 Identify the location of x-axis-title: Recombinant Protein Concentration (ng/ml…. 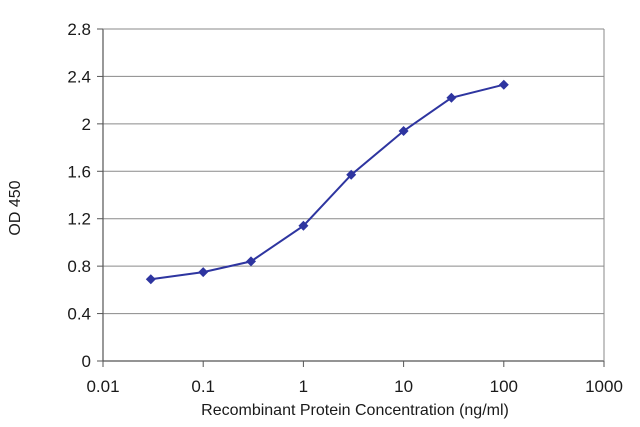
(355, 410).